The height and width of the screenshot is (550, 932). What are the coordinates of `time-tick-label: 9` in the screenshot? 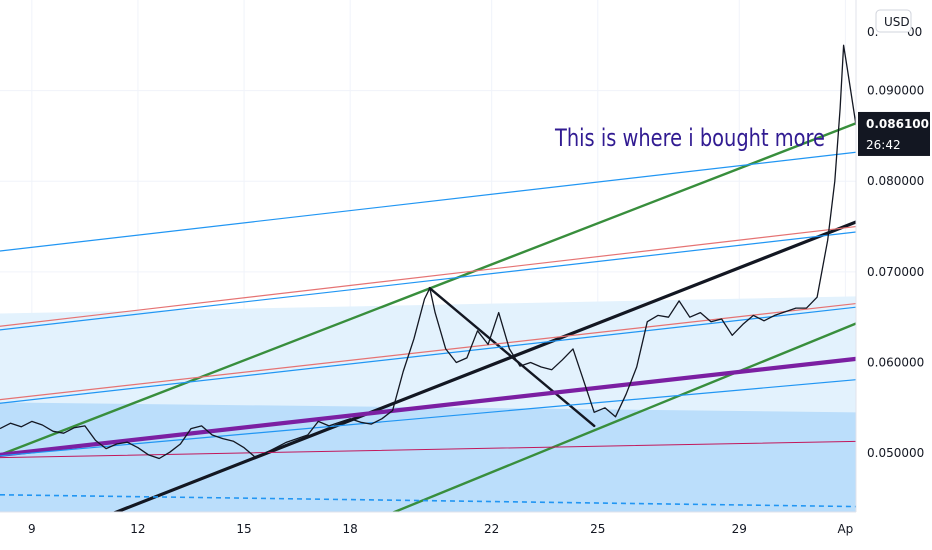 It's located at (32, 529).